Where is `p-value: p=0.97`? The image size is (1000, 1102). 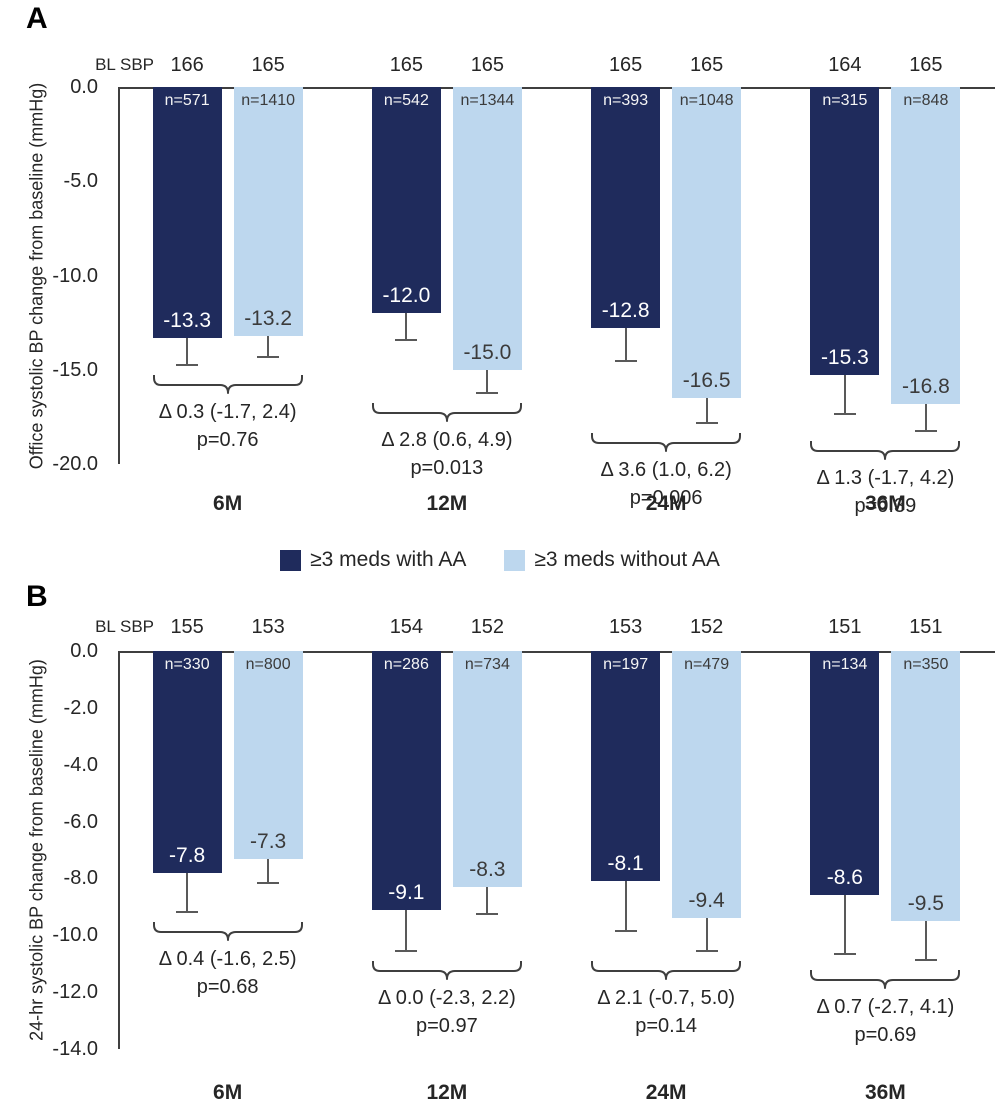
p-value: p=0.97 is located at coordinates (447, 1026).